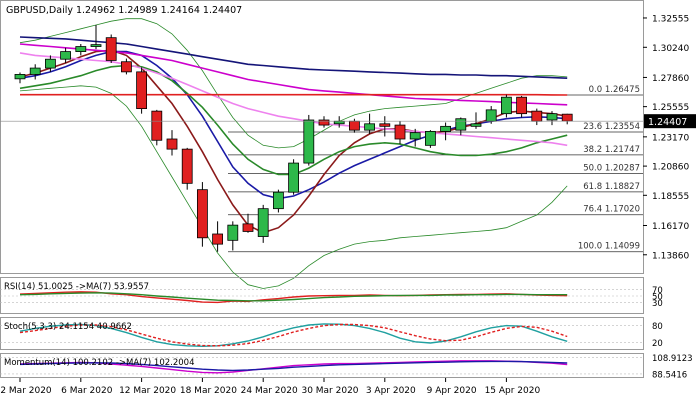 The height and width of the screenshot is (404, 700). Describe the element at coordinates (667, 122) in the screenshot. I see `last-price-label: 1.24407` at that location.